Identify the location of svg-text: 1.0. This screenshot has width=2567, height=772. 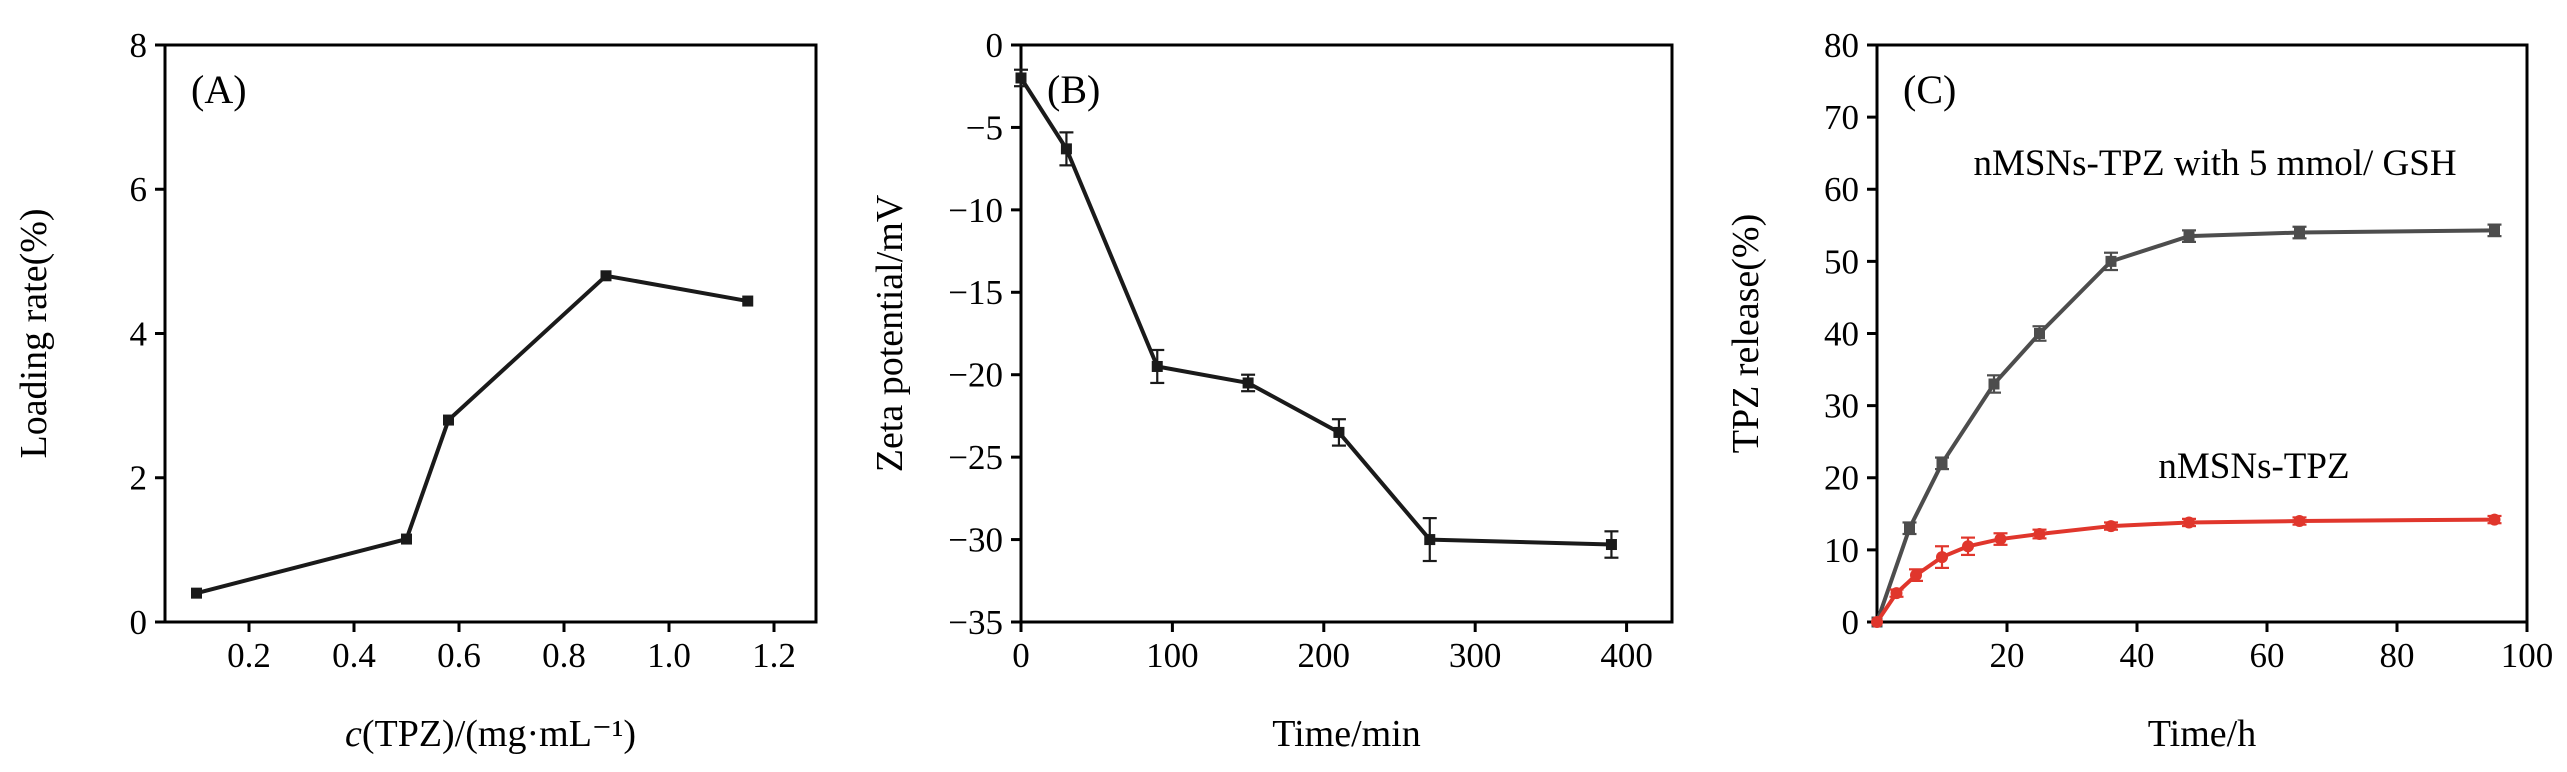
(669, 655).